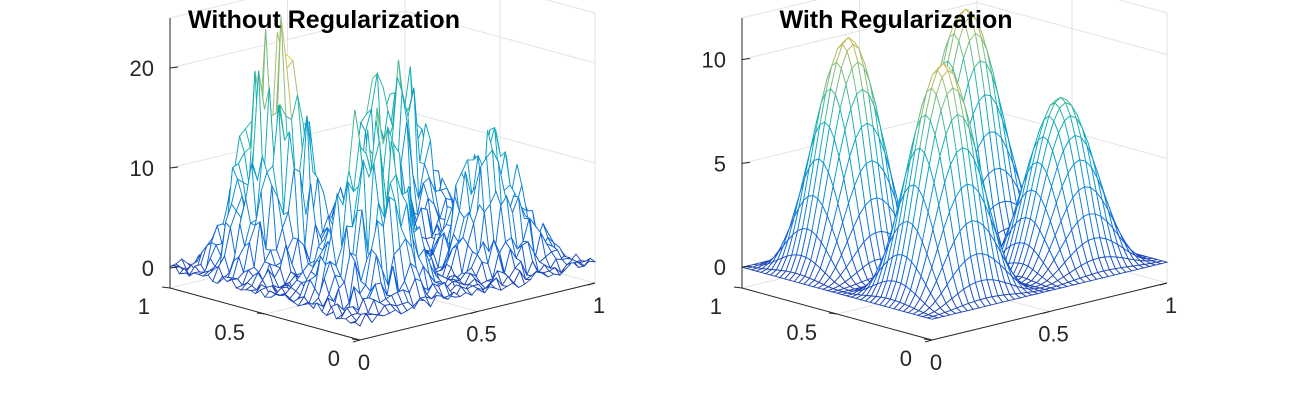 The image size is (1297, 420). What do you see at coordinates (720, 163) in the screenshot?
I see `z-tick-label: 5` at bounding box center [720, 163].